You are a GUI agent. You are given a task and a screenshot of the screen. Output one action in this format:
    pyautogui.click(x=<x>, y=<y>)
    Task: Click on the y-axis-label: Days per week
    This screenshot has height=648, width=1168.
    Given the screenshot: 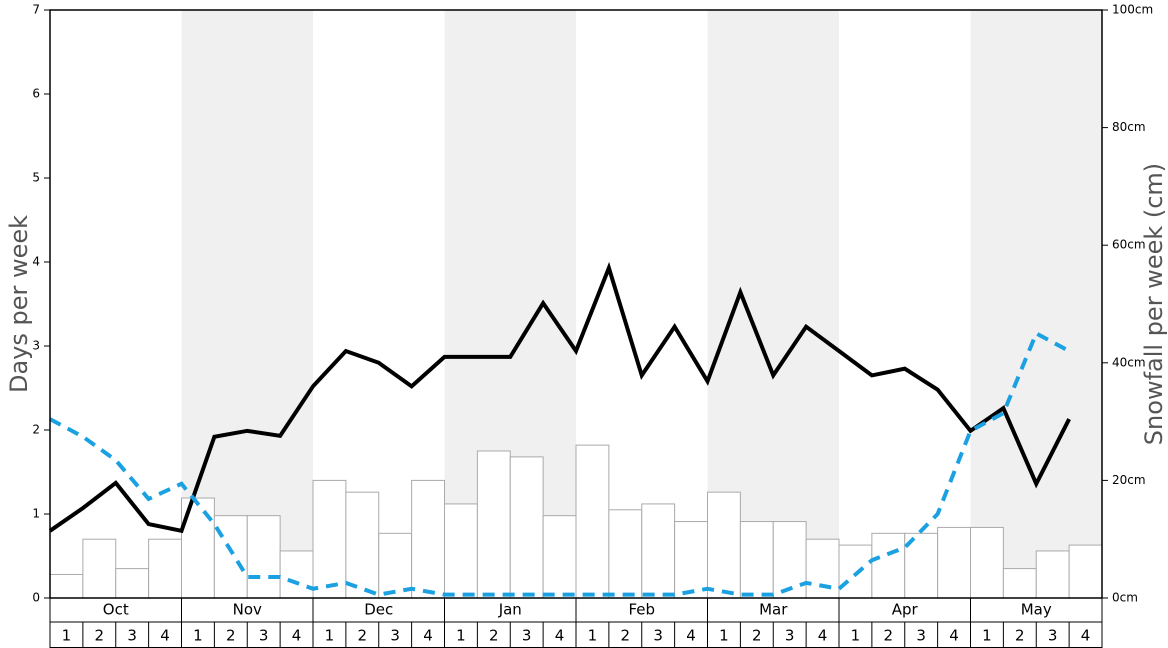 What is the action you would take?
    pyautogui.click(x=19, y=304)
    